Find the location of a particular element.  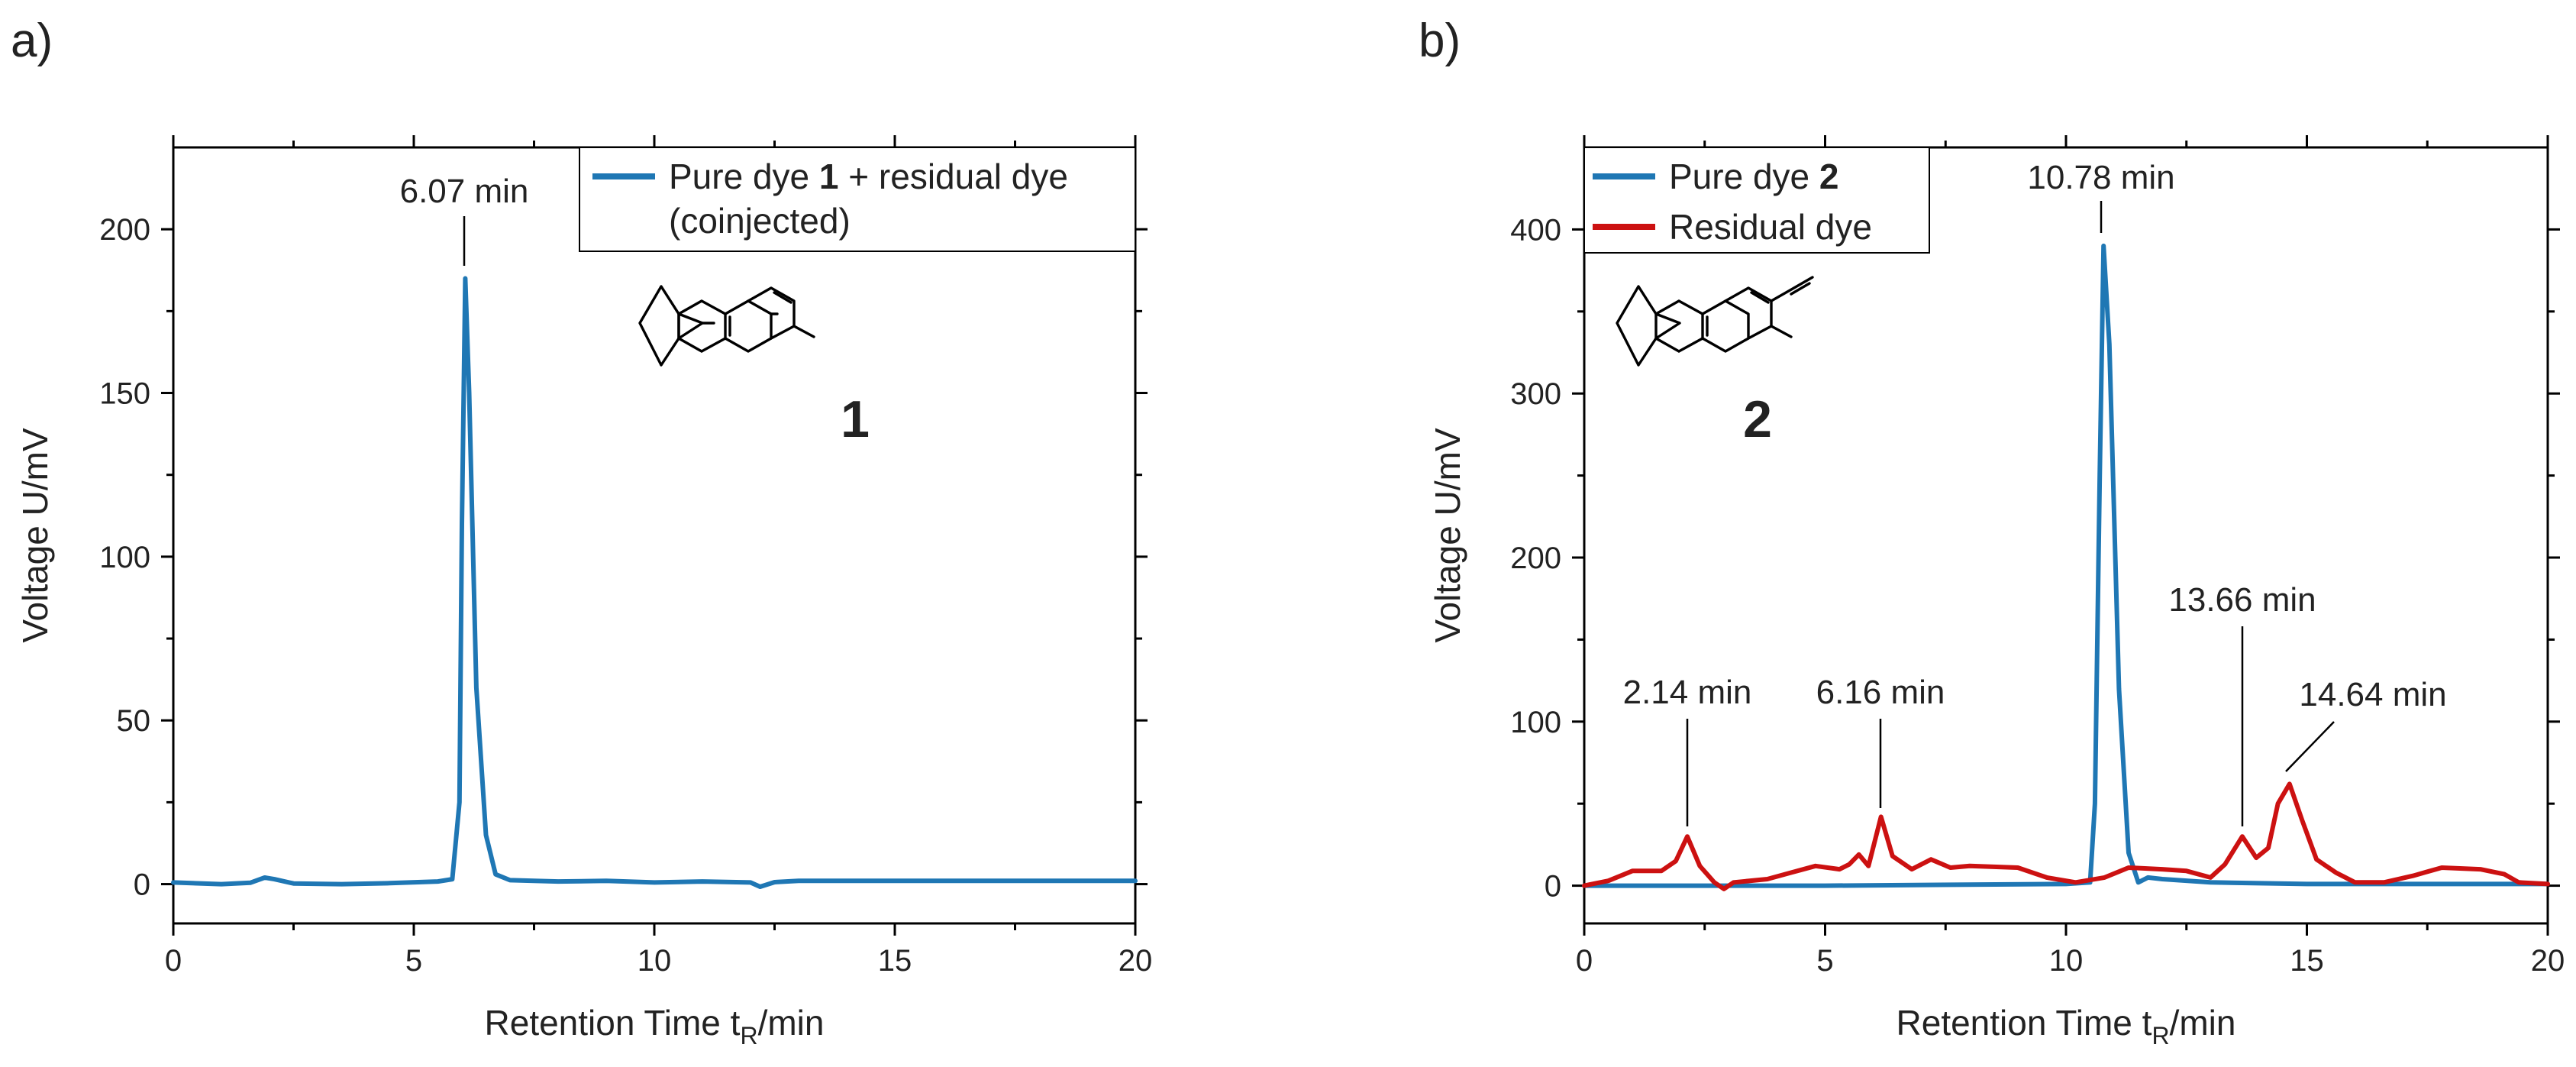

compound-2-structure is located at coordinates (1715, 321).